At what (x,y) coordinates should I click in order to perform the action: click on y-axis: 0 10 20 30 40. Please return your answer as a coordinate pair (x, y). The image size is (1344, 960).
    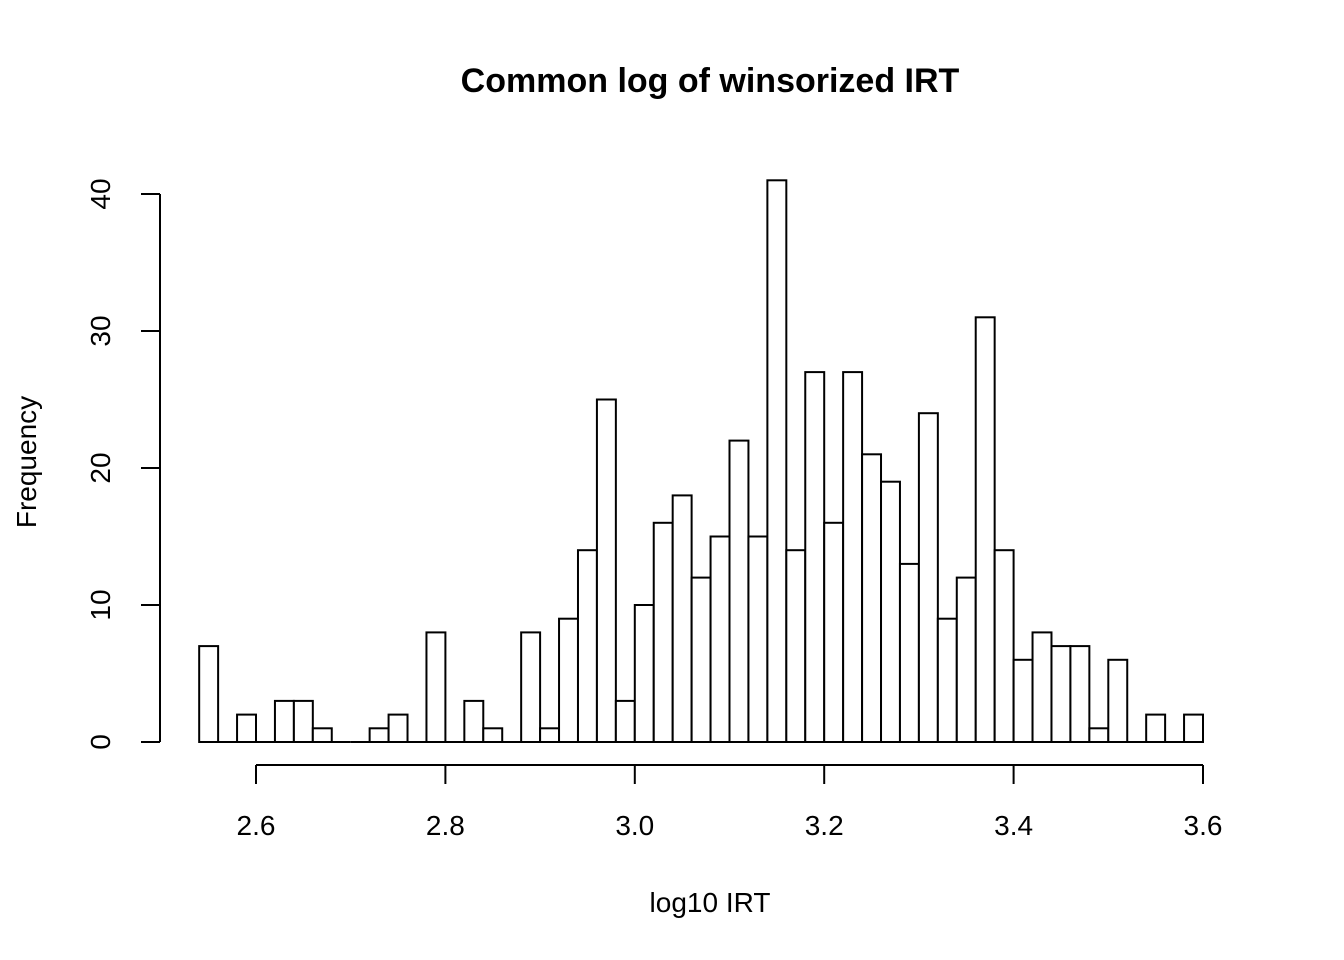
    Looking at the image, I should click on (123, 464).